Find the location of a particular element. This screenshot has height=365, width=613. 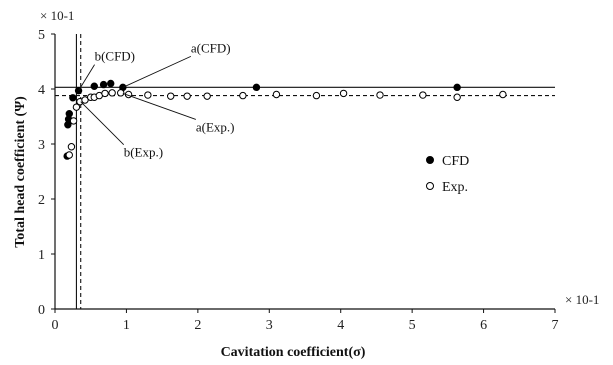

y-tick-label: 2 is located at coordinates (41, 200).